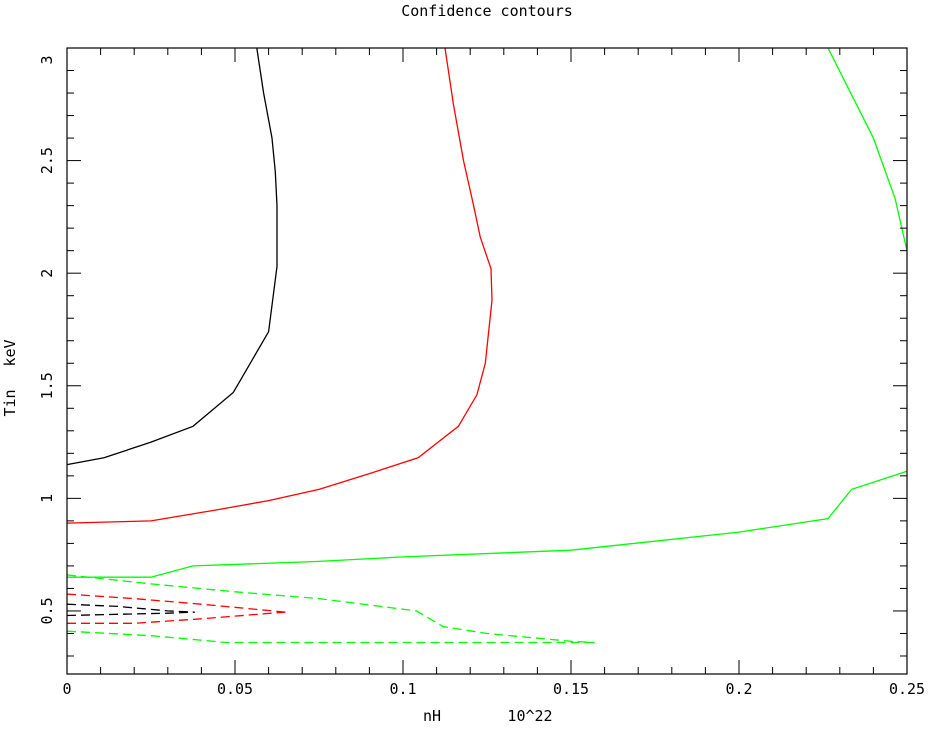  Describe the element at coordinates (402, 689) in the screenshot. I see `x-tick-label-2: 0.1` at that location.